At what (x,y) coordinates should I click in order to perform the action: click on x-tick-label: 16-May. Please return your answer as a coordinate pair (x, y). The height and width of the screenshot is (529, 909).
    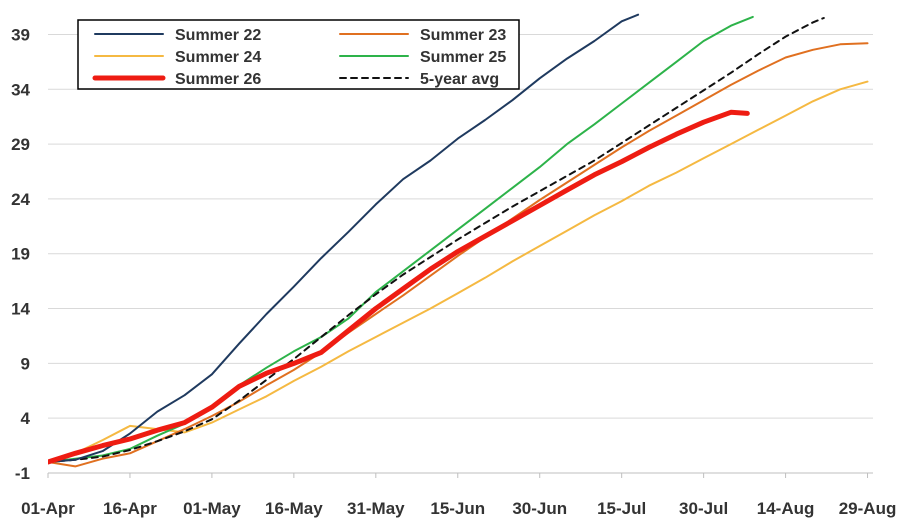
    Looking at the image, I should click on (294, 508).